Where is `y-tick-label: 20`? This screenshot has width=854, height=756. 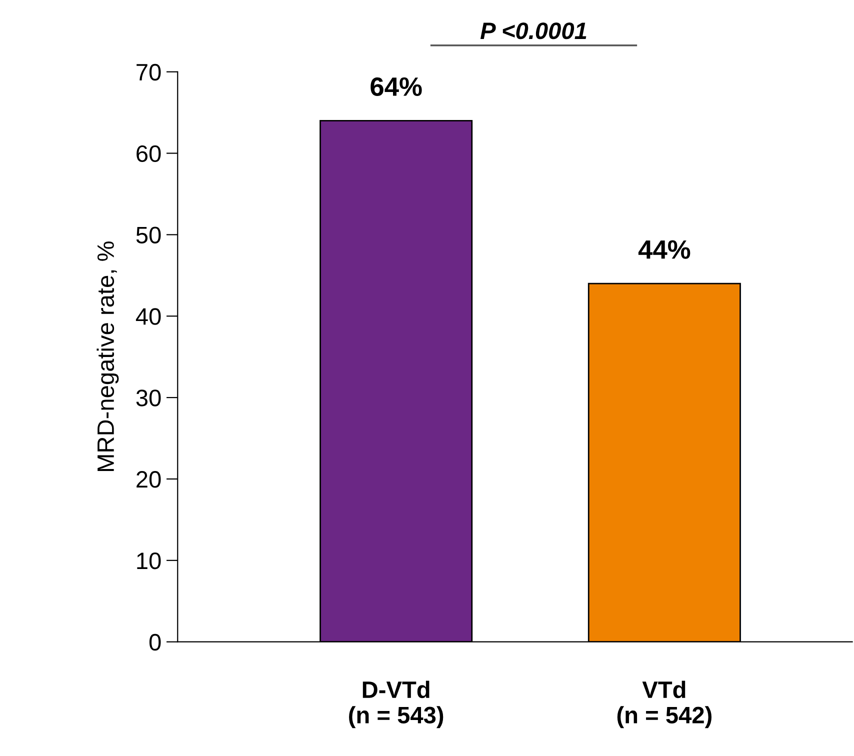
y-tick-label: 20 is located at coordinates (148, 479).